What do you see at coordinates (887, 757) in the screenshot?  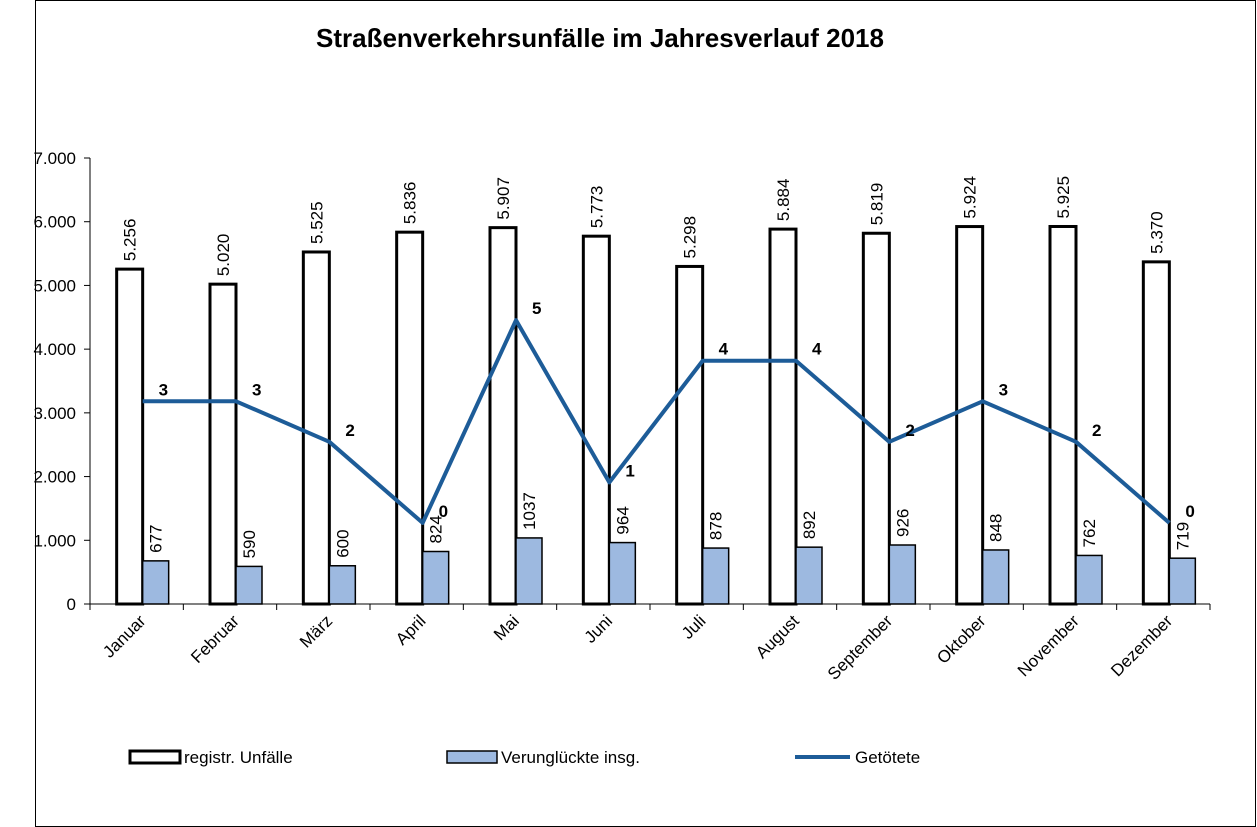 I see `legend-label: Getötete` at bounding box center [887, 757].